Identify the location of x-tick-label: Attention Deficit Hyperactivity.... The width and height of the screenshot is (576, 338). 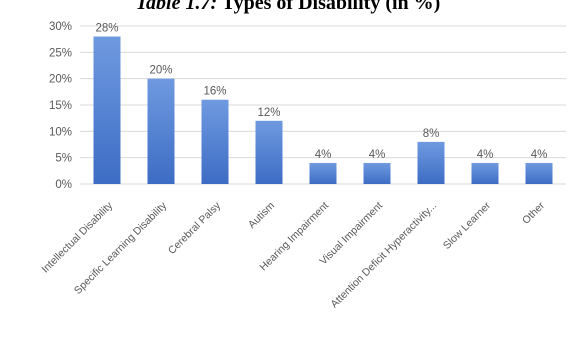
(383, 255).